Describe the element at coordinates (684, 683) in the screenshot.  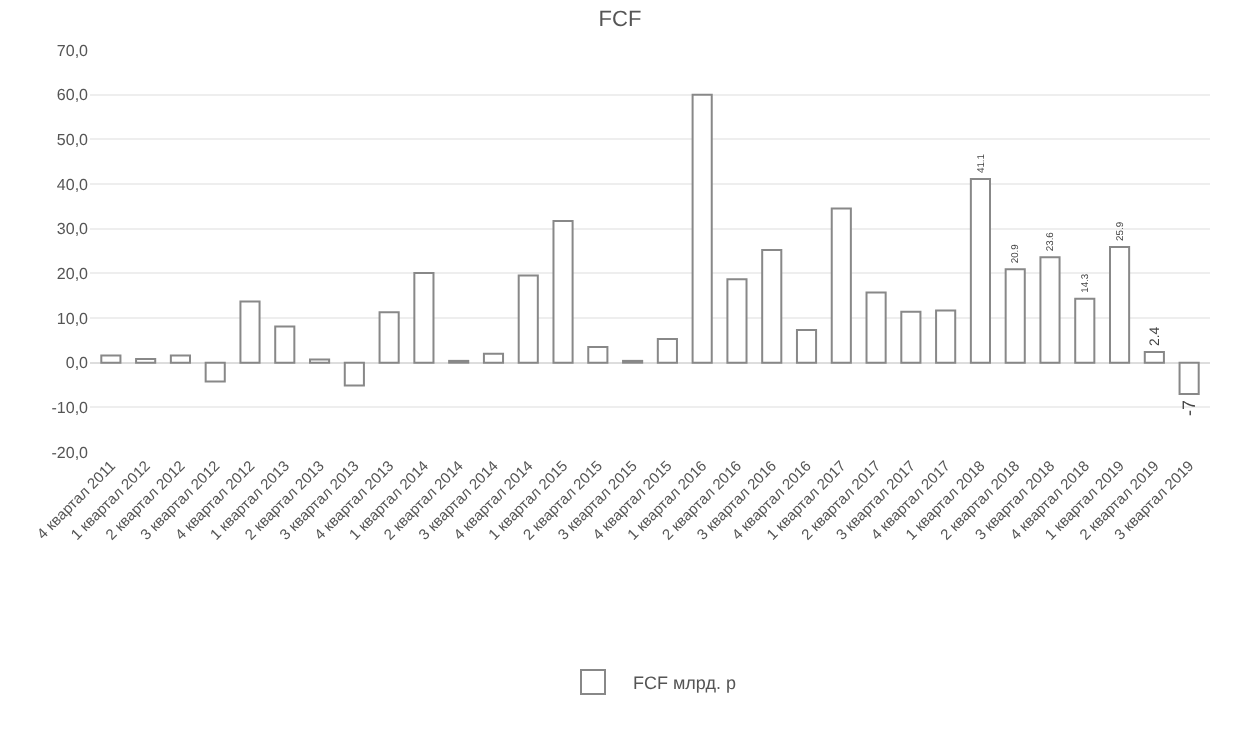
I see `legend-label: FCF млрд. р` at that location.